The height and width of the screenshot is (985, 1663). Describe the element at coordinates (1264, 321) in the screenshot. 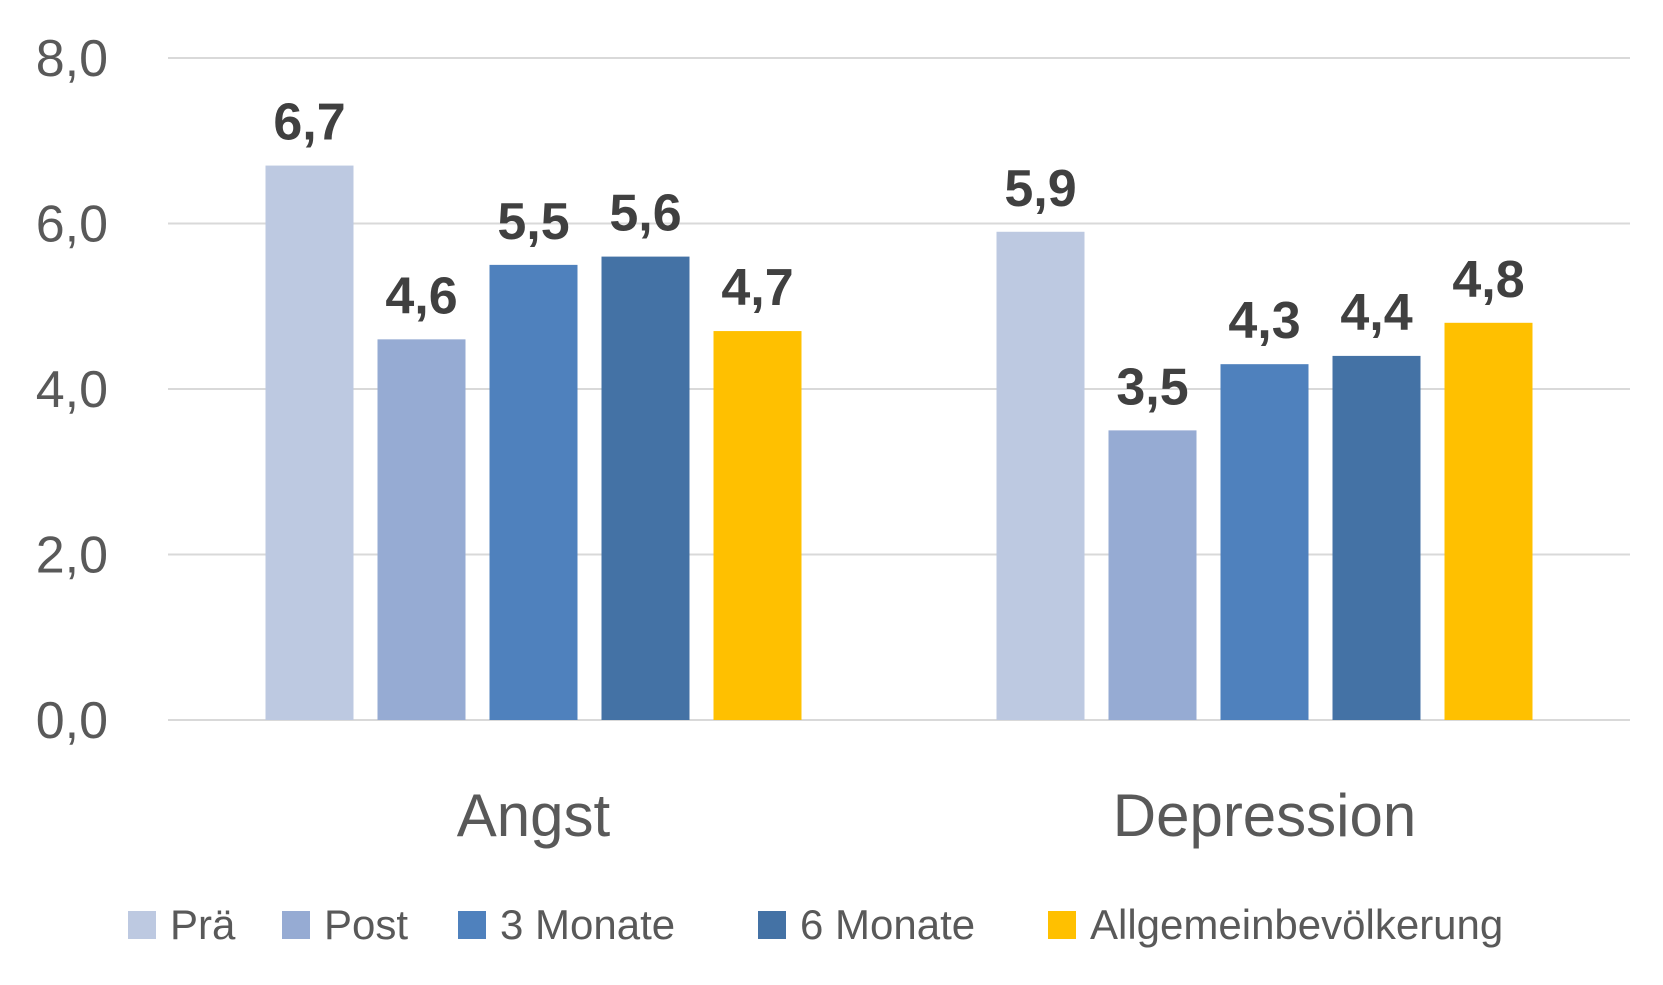

I see `data-label: 4,3` at that location.